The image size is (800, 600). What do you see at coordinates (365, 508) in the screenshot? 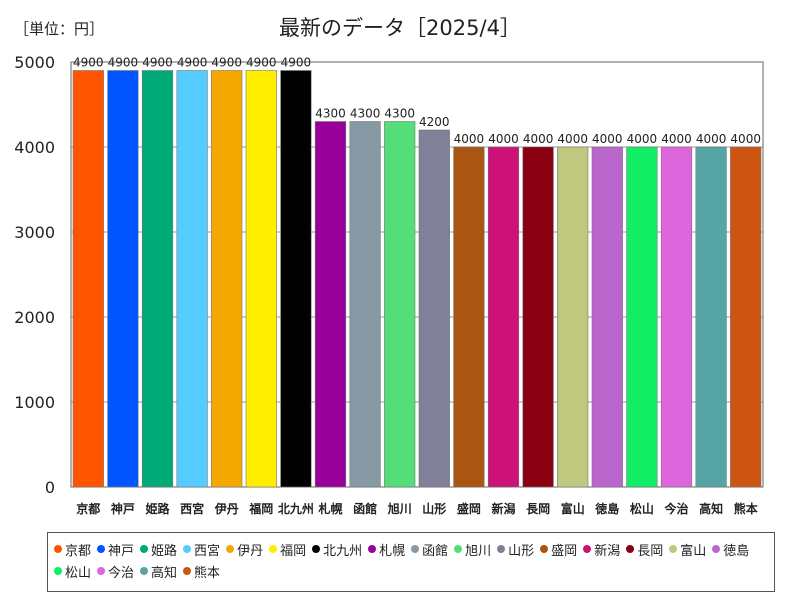
I see `x-tick-label: 函館` at bounding box center [365, 508].